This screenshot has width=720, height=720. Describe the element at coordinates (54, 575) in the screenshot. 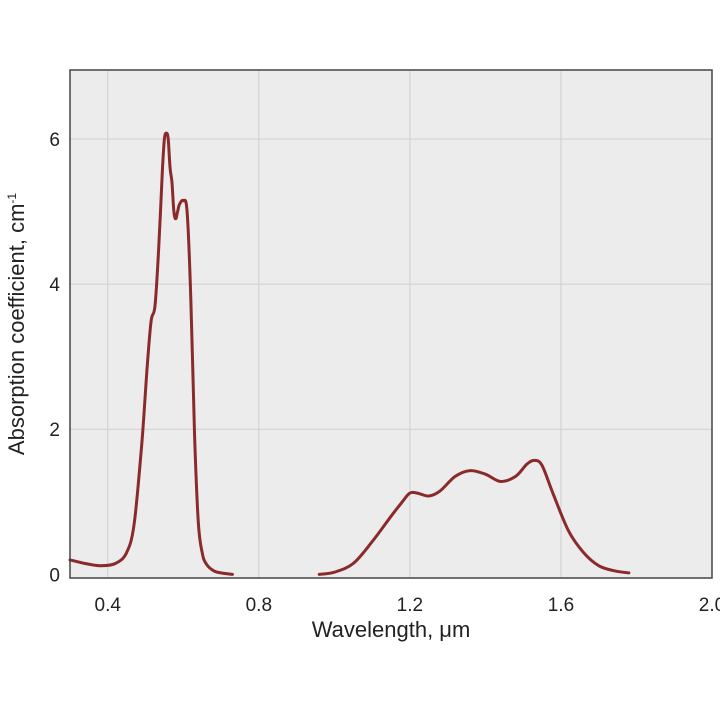

I see `y-tick-label: 0` at that location.